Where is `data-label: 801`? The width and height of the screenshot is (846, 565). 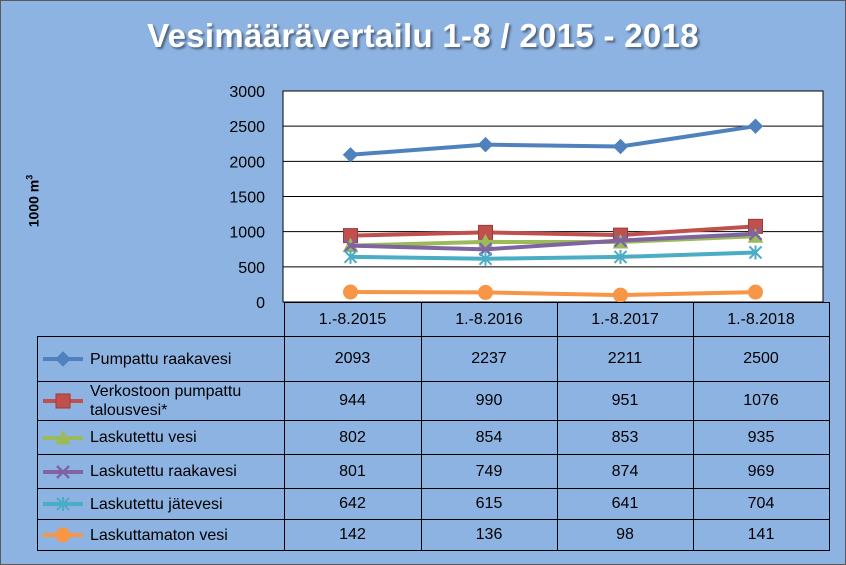 data-label: 801 is located at coordinates (352, 471).